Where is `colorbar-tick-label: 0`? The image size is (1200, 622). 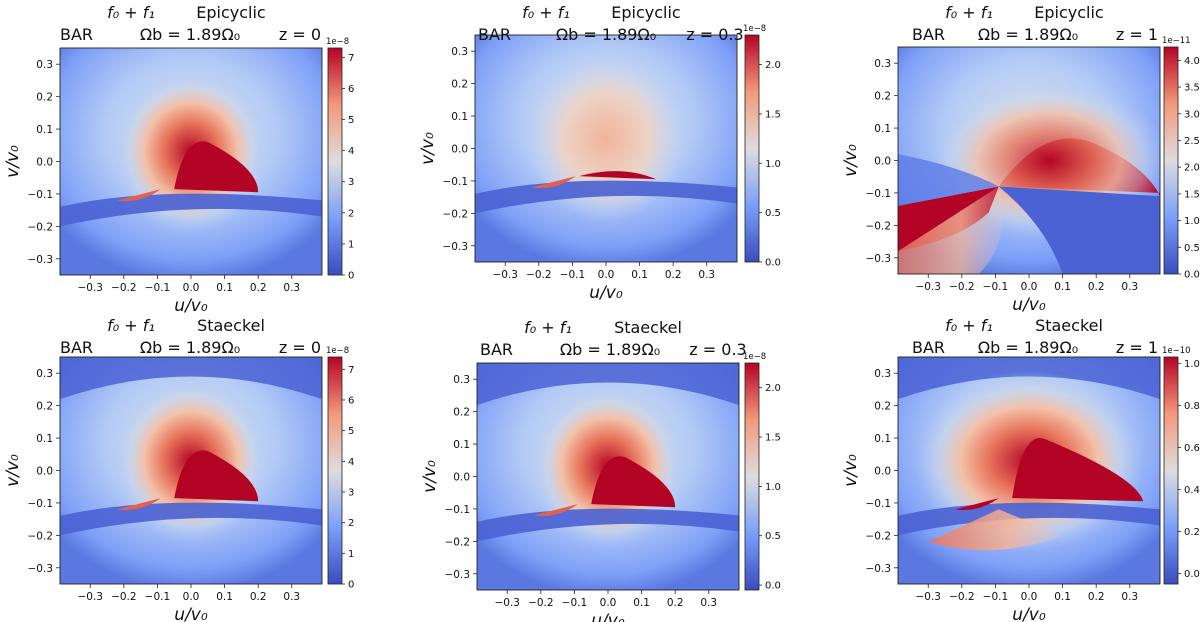 colorbar-tick-label: 0 is located at coordinates (351, 585).